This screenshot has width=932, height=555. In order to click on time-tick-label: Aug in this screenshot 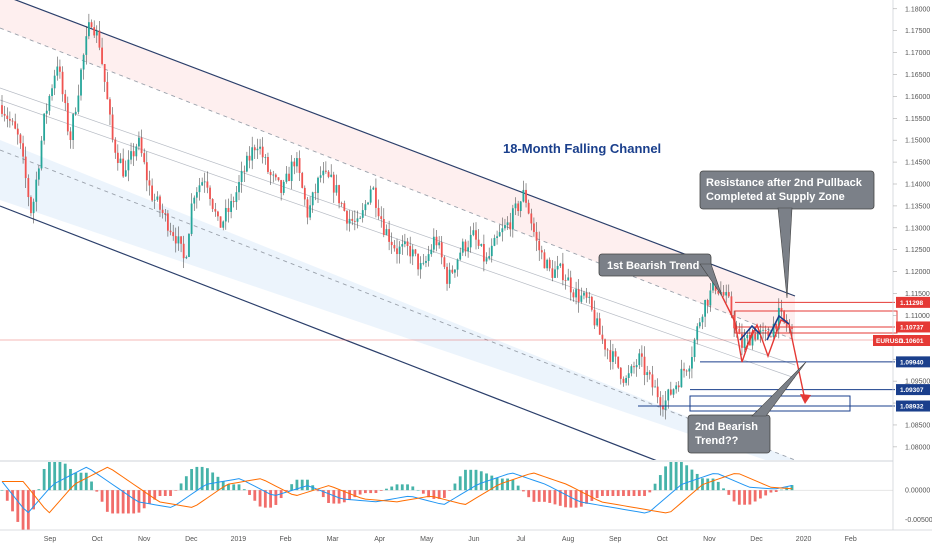, I will do `click(568, 539)`.